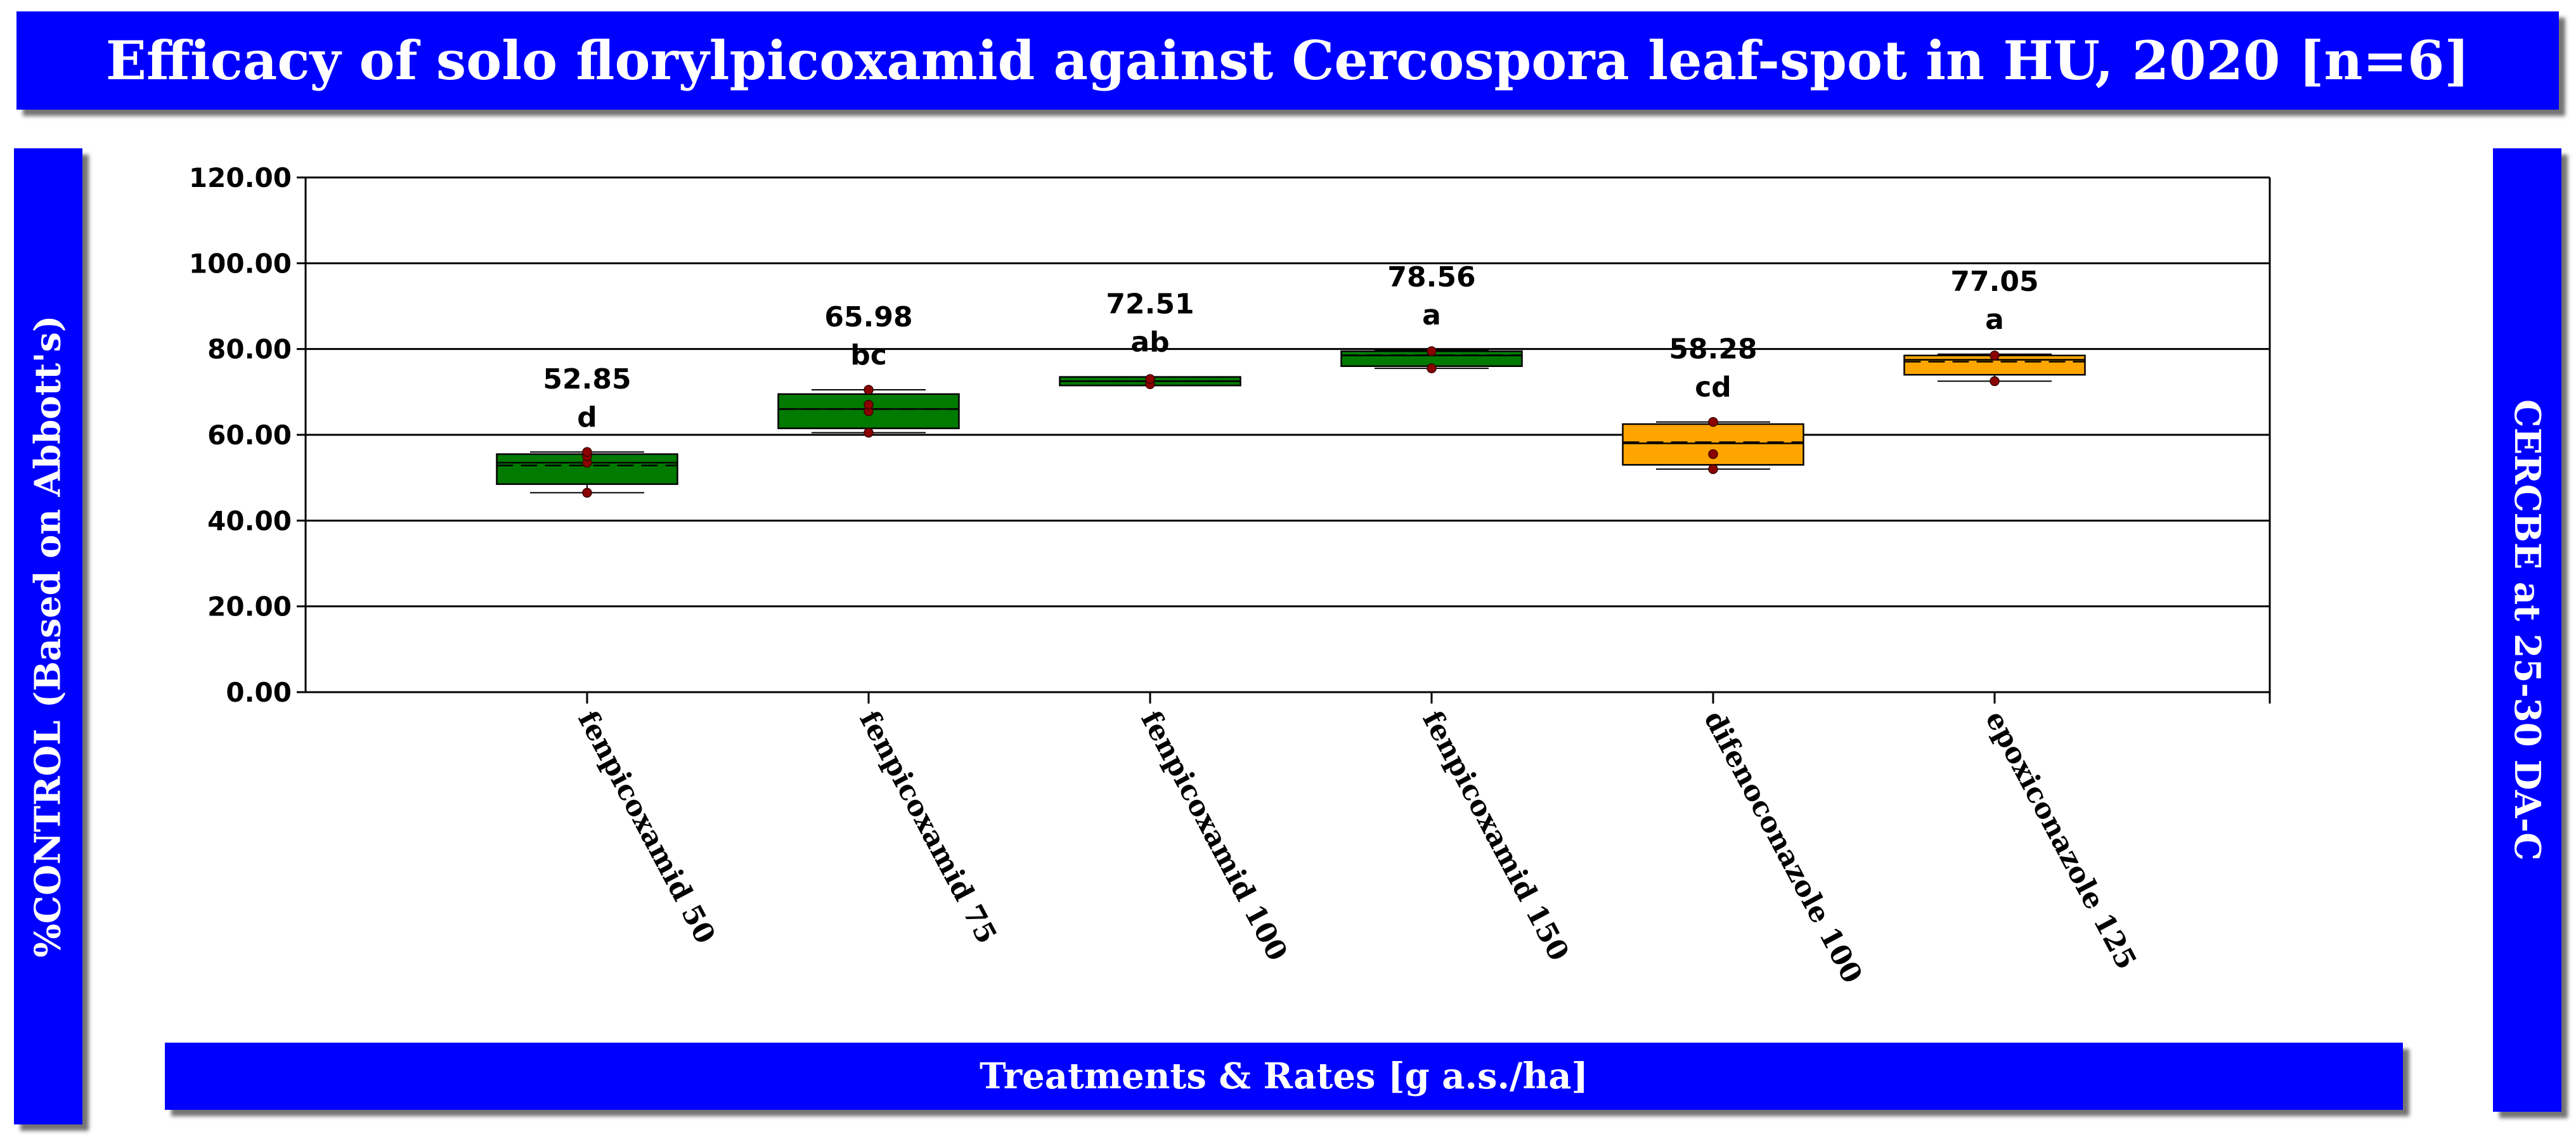 The height and width of the screenshot is (1139, 2576). Describe the element at coordinates (587, 379) in the screenshot. I see `mean-value-label: 52.85` at that location.